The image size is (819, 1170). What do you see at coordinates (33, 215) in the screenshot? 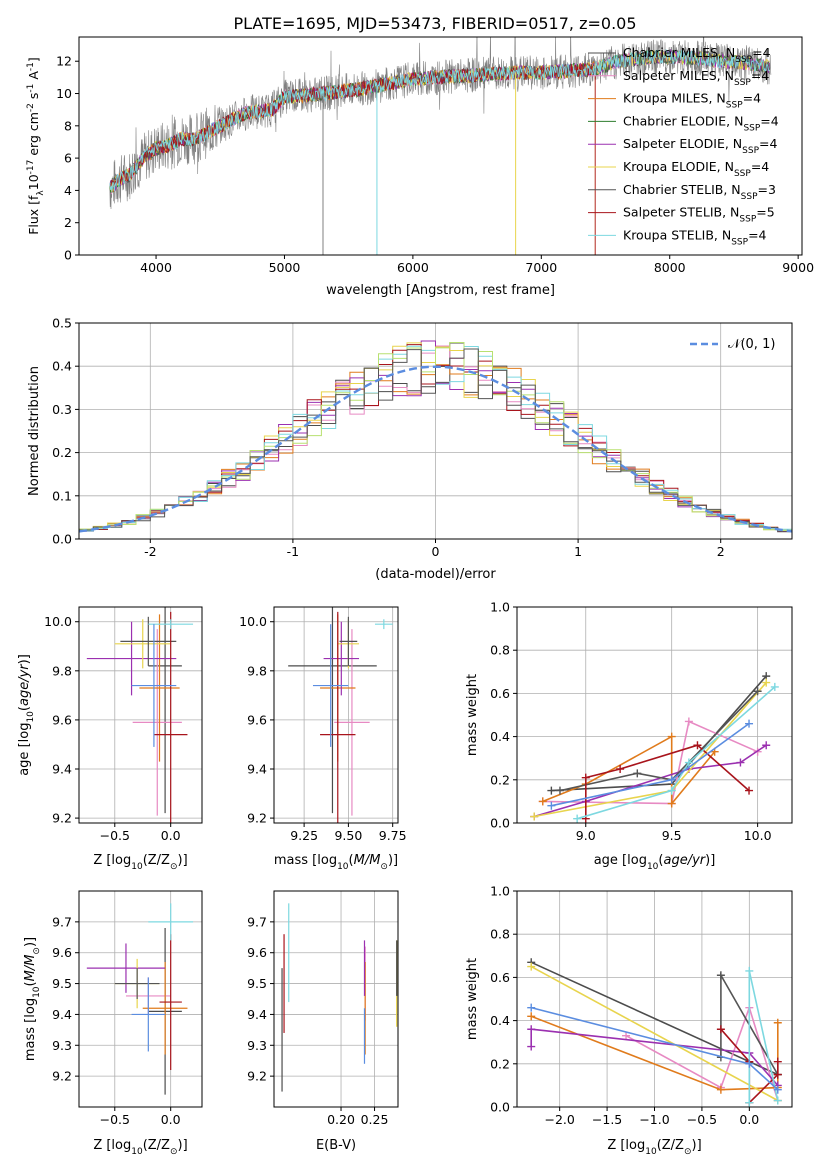
I see `spectrum-y-axis-label-part: Flux [f` at bounding box center [33, 215].